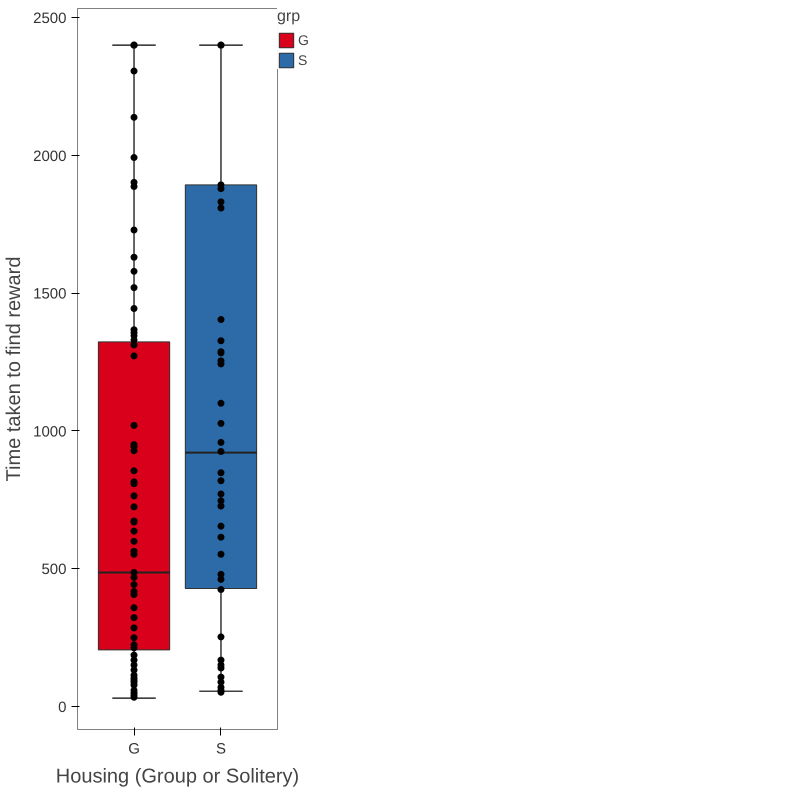 The width and height of the screenshot is (807, 793). I want to click on legend-label: G, so click(304, 40).